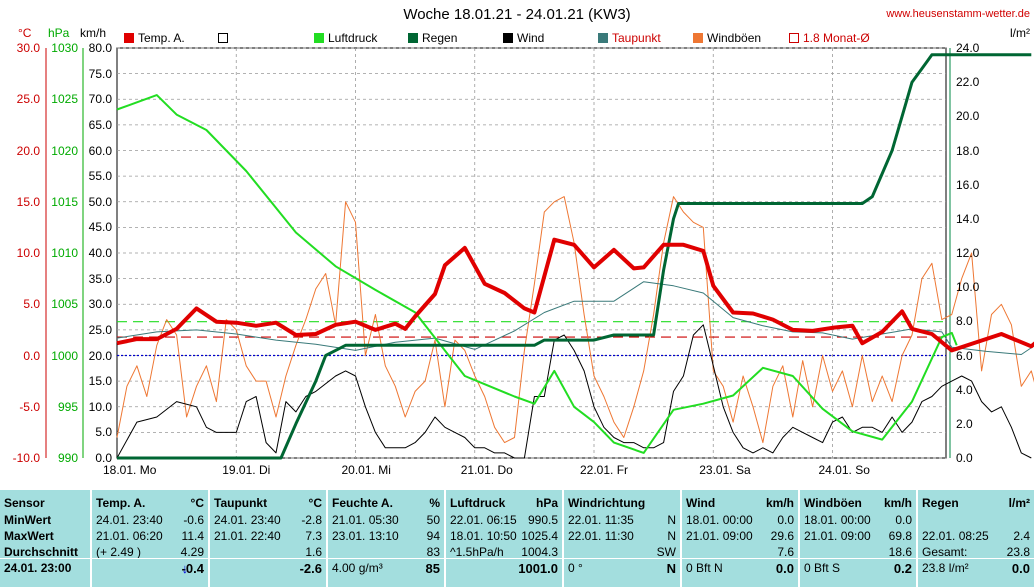  What do you see at coordinates (964, 458) in the screenshot?
I see `rain-tick: 0.0` at bounding box center [964, 458].